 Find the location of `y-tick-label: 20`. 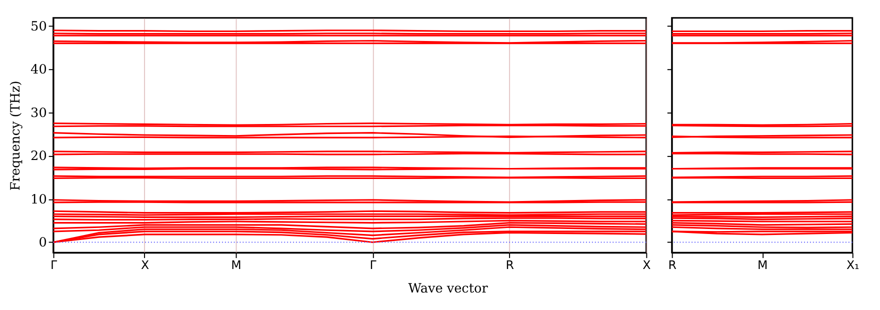

y-tick-label: 20 is located at coordinates (38, 156).